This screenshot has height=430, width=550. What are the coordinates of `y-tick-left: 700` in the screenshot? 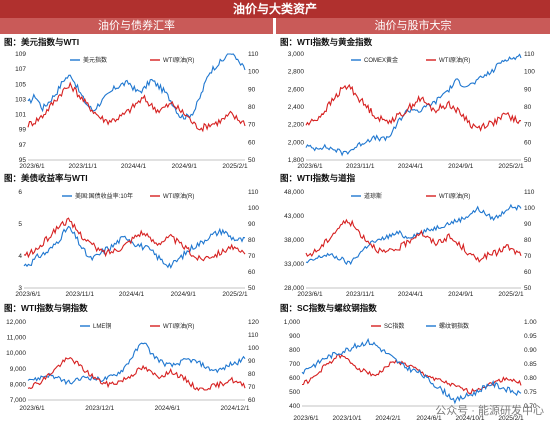 It's located at (294, 364).